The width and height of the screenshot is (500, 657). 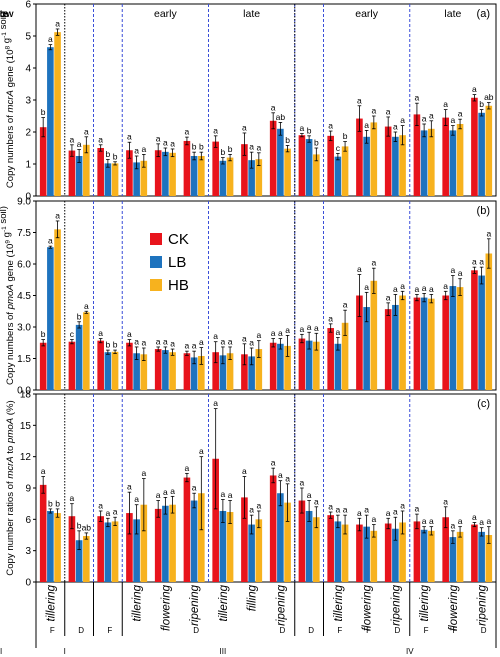 What do you see at coordinates (87, 527) in the screenshot?
I see `significance-letter: ab` at bounding box center [87, 527].